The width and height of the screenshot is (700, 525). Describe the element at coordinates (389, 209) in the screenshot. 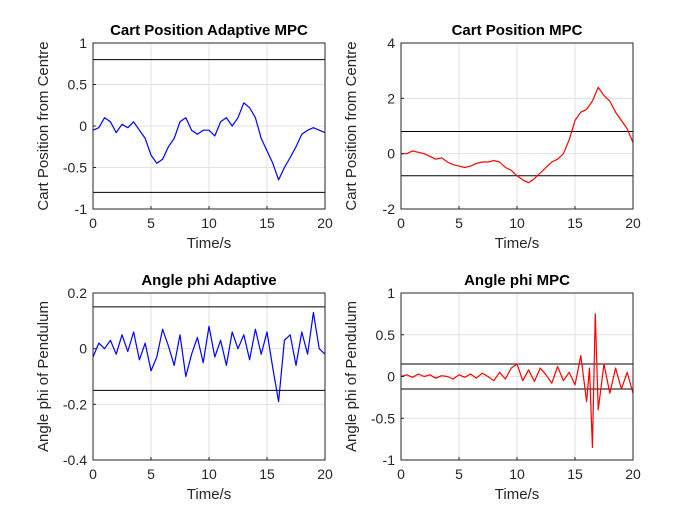

I see `y-tick-label: -2` at that location.